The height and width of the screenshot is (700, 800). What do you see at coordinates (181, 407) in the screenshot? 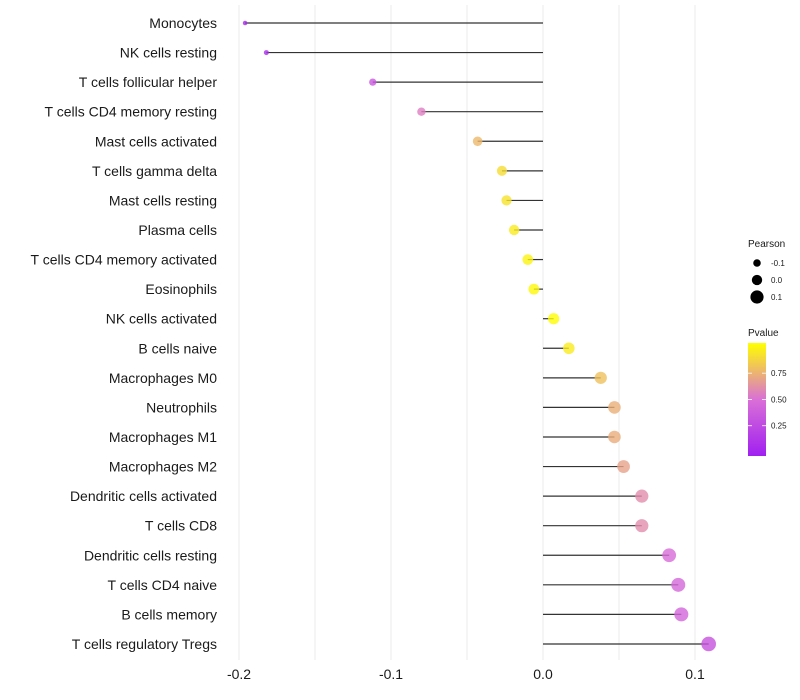
I see `y-tick-label: Neutrophils` at bounding box center [181, 407].